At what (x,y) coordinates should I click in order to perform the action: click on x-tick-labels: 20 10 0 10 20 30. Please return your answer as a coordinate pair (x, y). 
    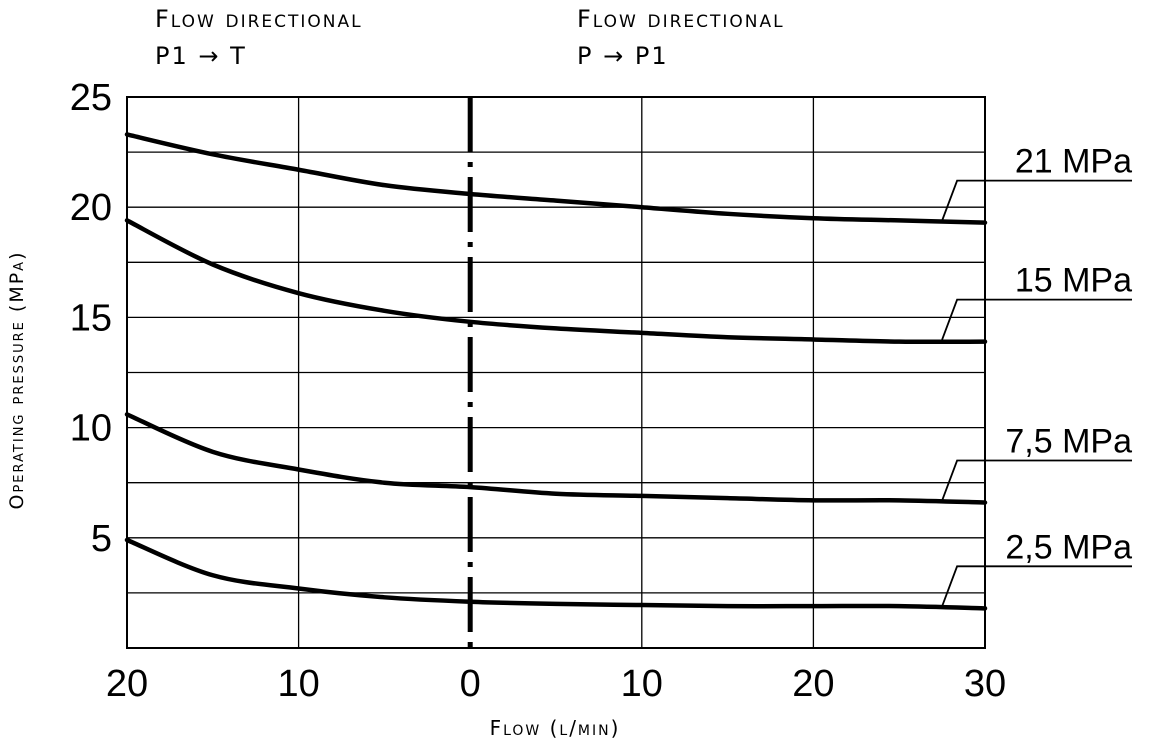
    Looking at the image, I should click on (556, 684).